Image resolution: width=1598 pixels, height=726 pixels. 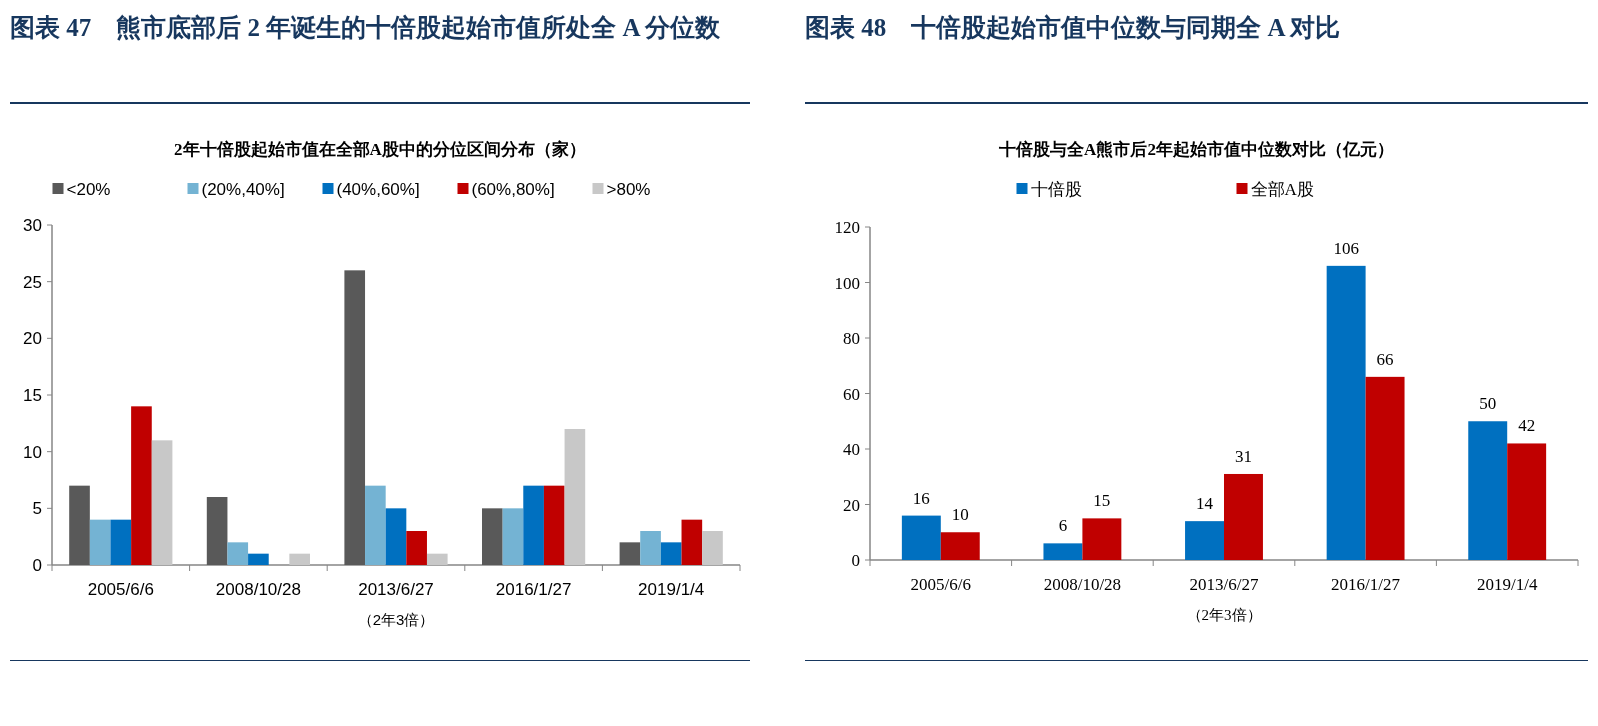 What do you see at coordinates (921, 498) in the screenshot?
I see `data-label: 16` at bounding box center [921, 498].